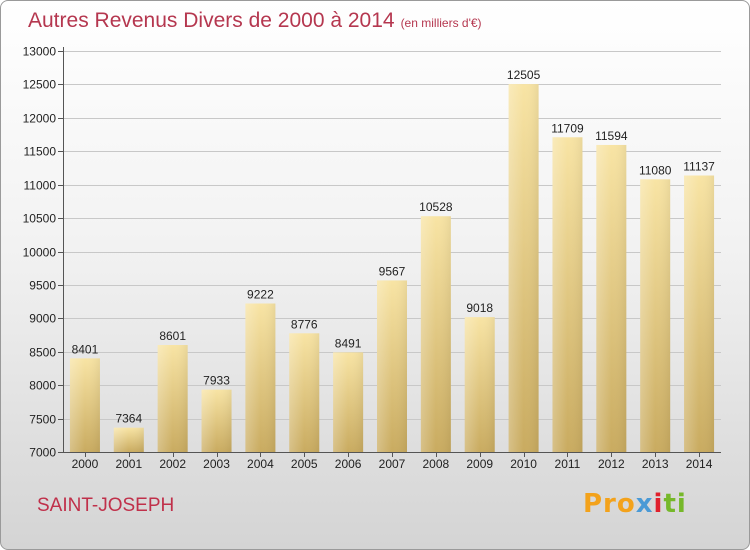 This screenshot has width=750, height=550. What do you see at coordinates (568, 464) in the screenshot?
I see `x-tick-label: 2011` at bounding box center [568, 464].